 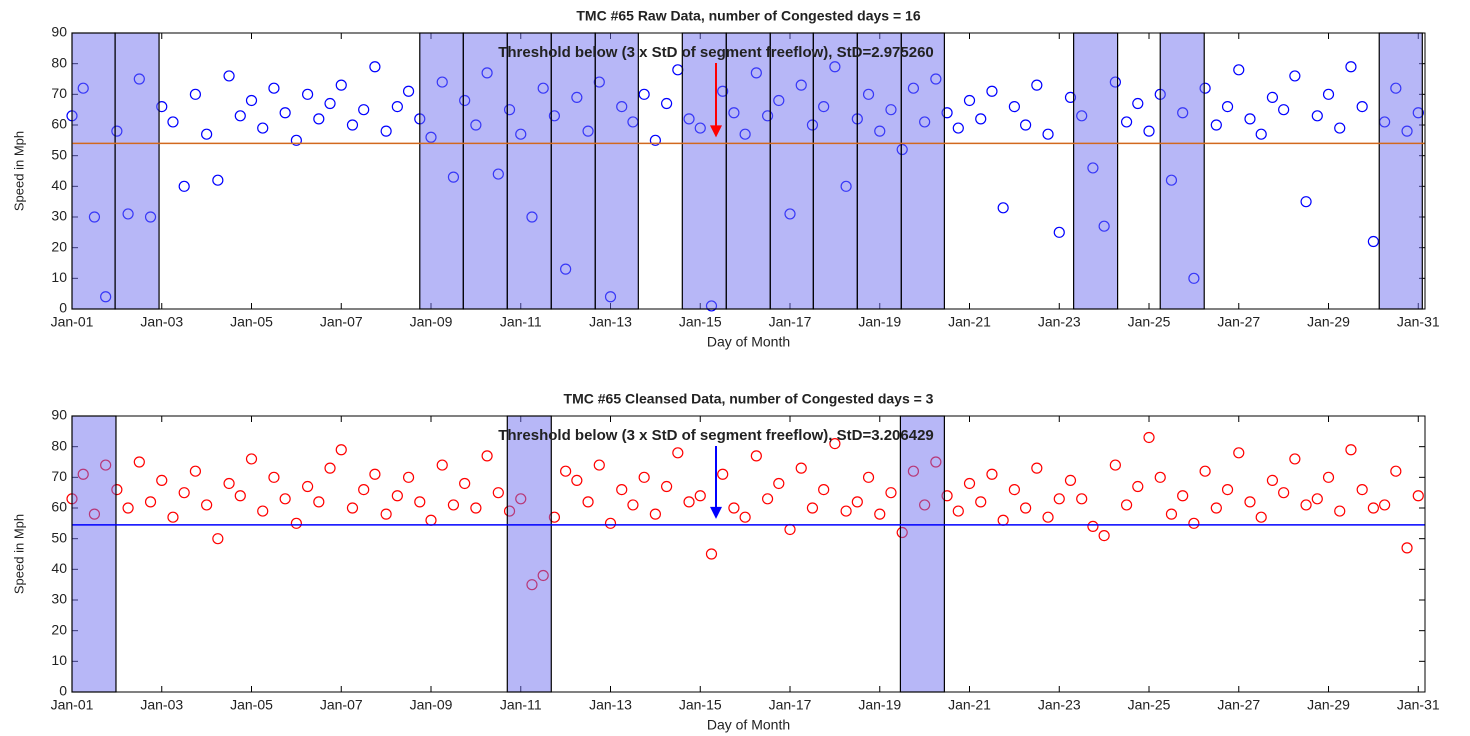 What do you see at coordinates (1149, 705) in the screenshot?
I see `x-tick-label: Jan-25` at bounding box center [1149, 705].